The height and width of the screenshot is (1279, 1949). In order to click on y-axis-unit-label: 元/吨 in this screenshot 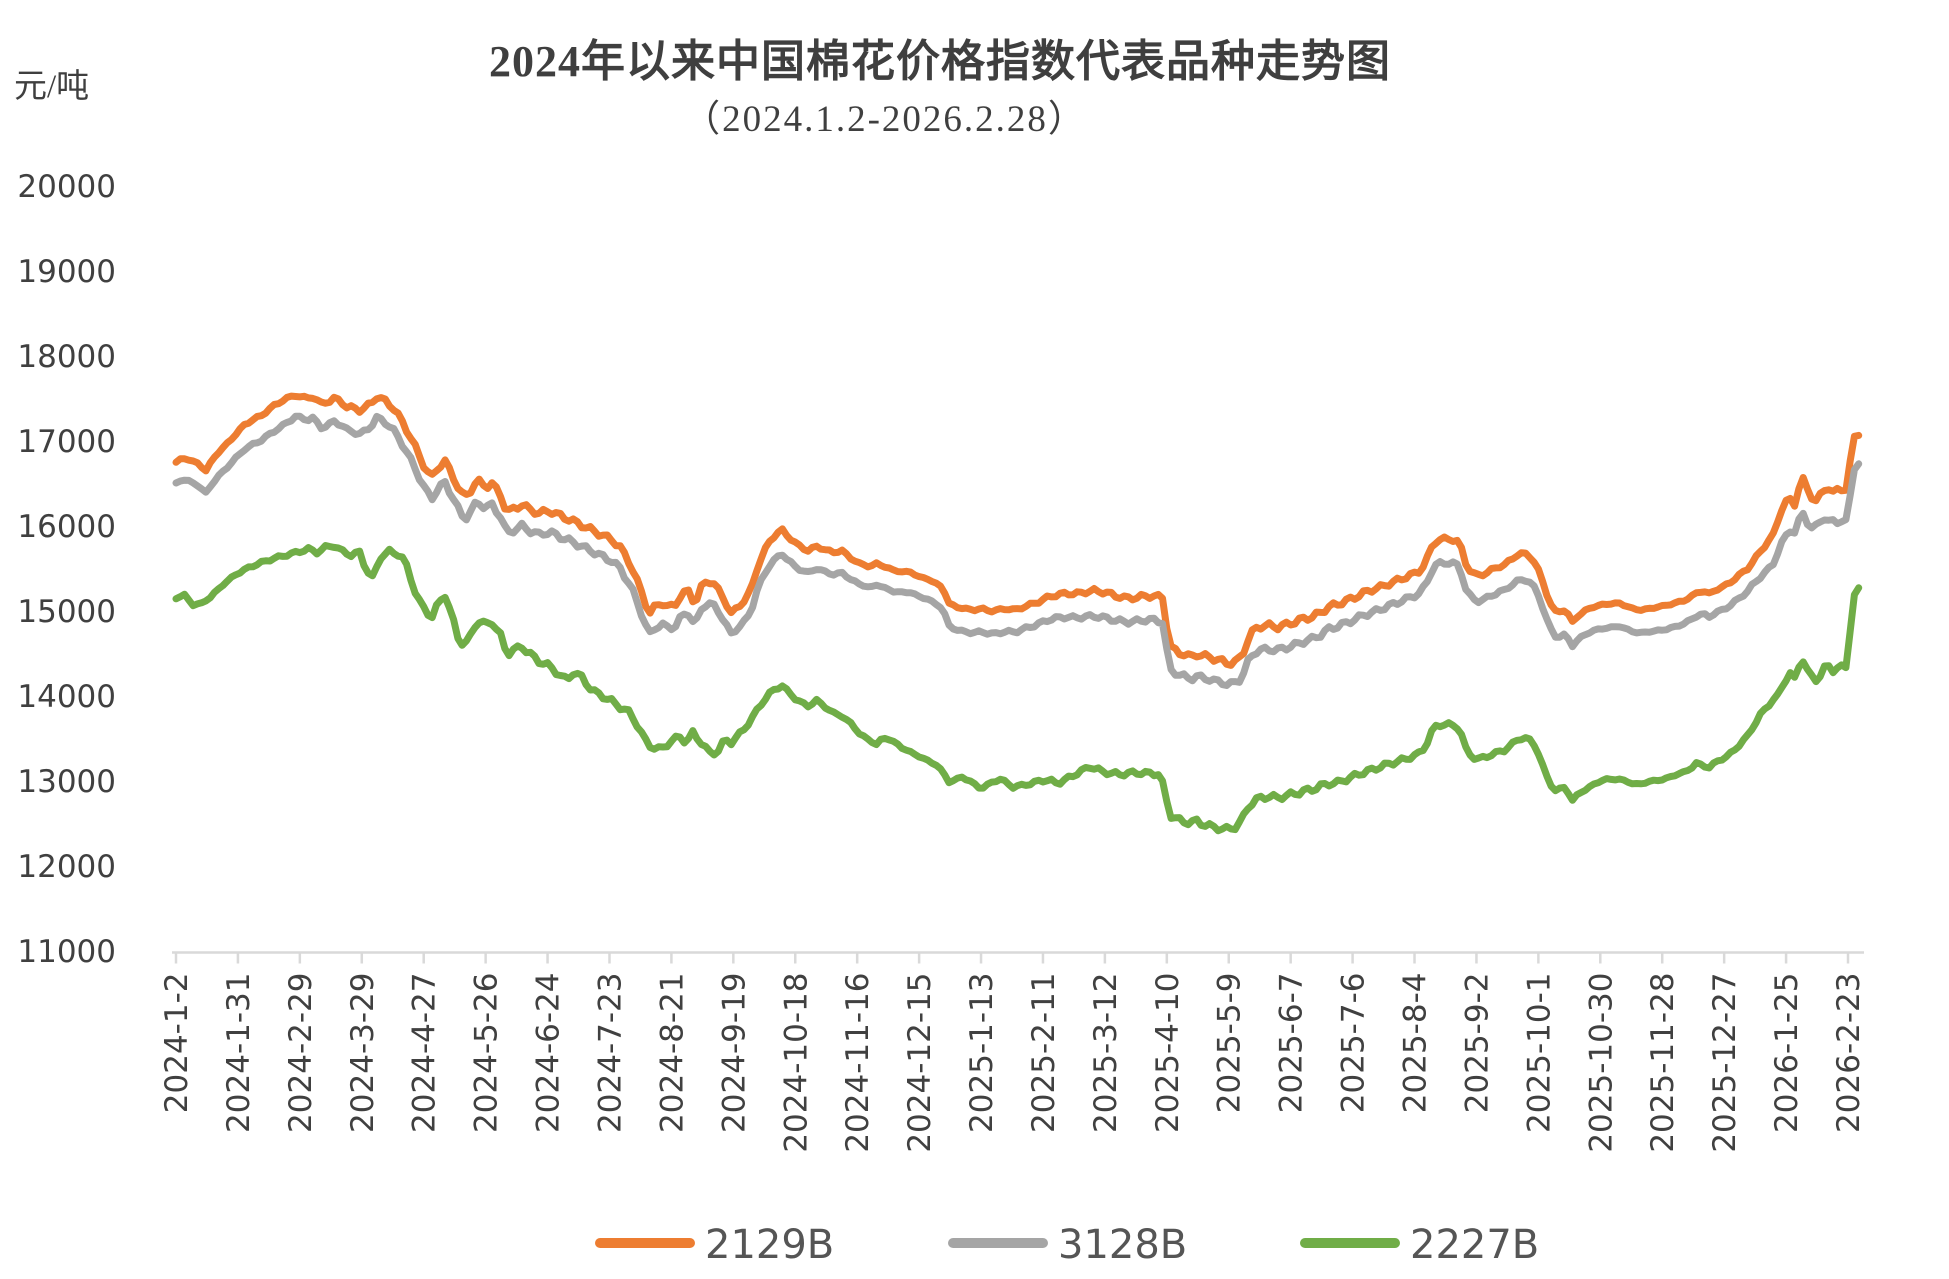, I will do `click(51, 86)`.